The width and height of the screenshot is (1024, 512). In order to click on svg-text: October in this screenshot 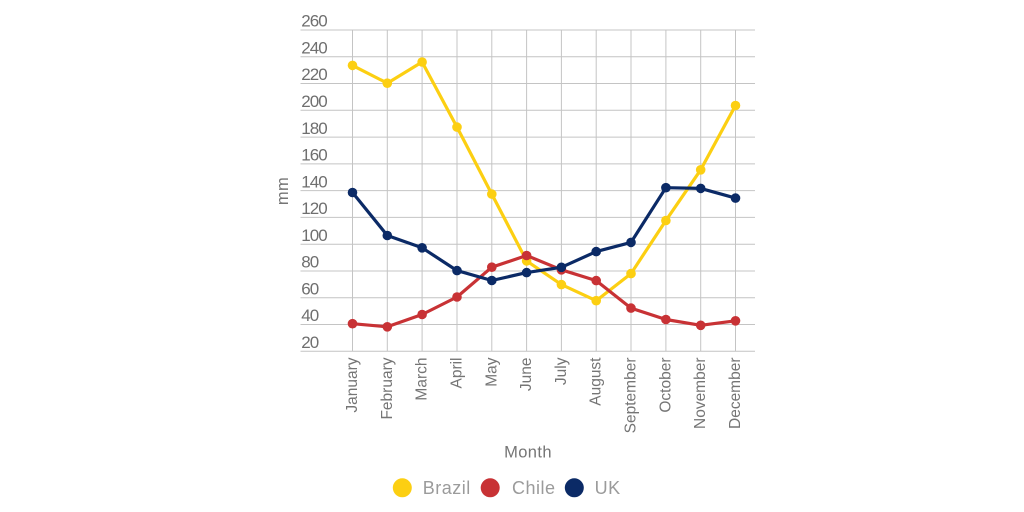, I will do `click(665, 385)`.